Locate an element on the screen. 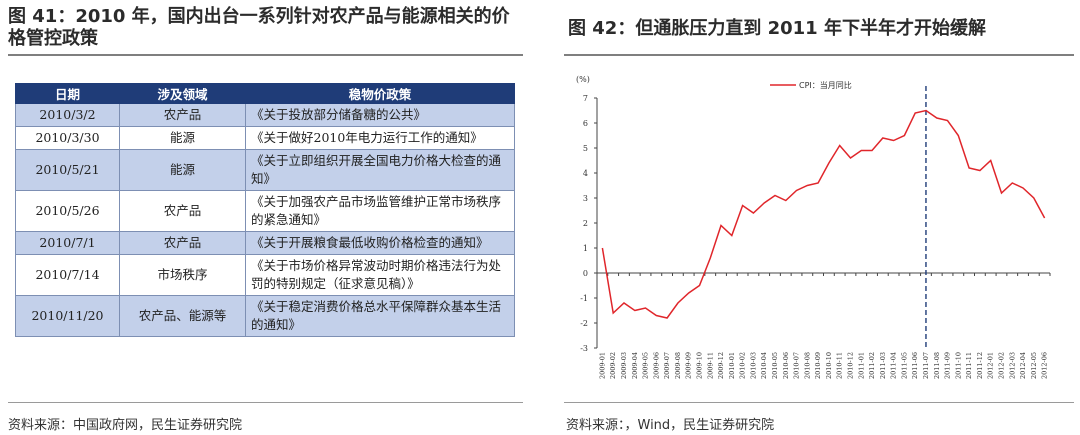 The height and width of the screenshot is (435, 1080). x-tick-label: 2011-07 is located at coordinates (926, 365).